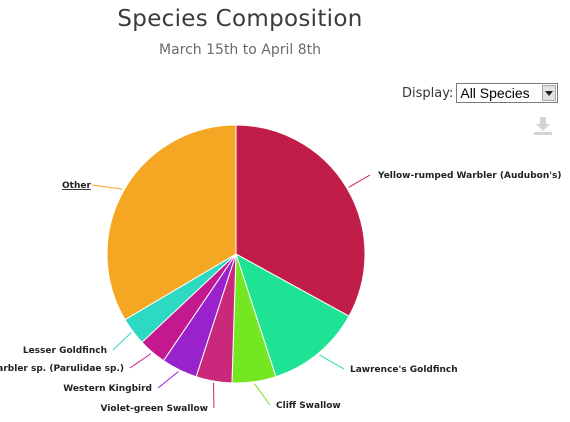 This screenshot has height=422, width=570. What do you see at coordinates (495, 93) in the screenshot?
I see `display-select-value: All Species` at bounding box center [495, 93].